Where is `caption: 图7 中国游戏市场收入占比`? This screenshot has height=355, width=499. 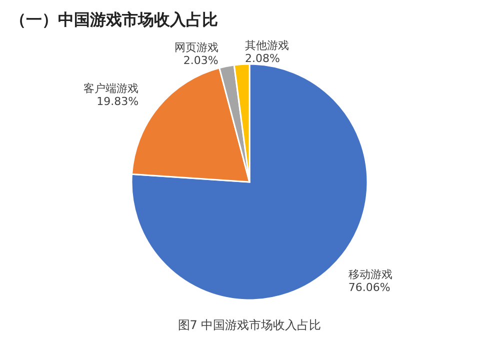
caption: 图7 中国游戏市场收入占比 is located at coordinates (250, 325).